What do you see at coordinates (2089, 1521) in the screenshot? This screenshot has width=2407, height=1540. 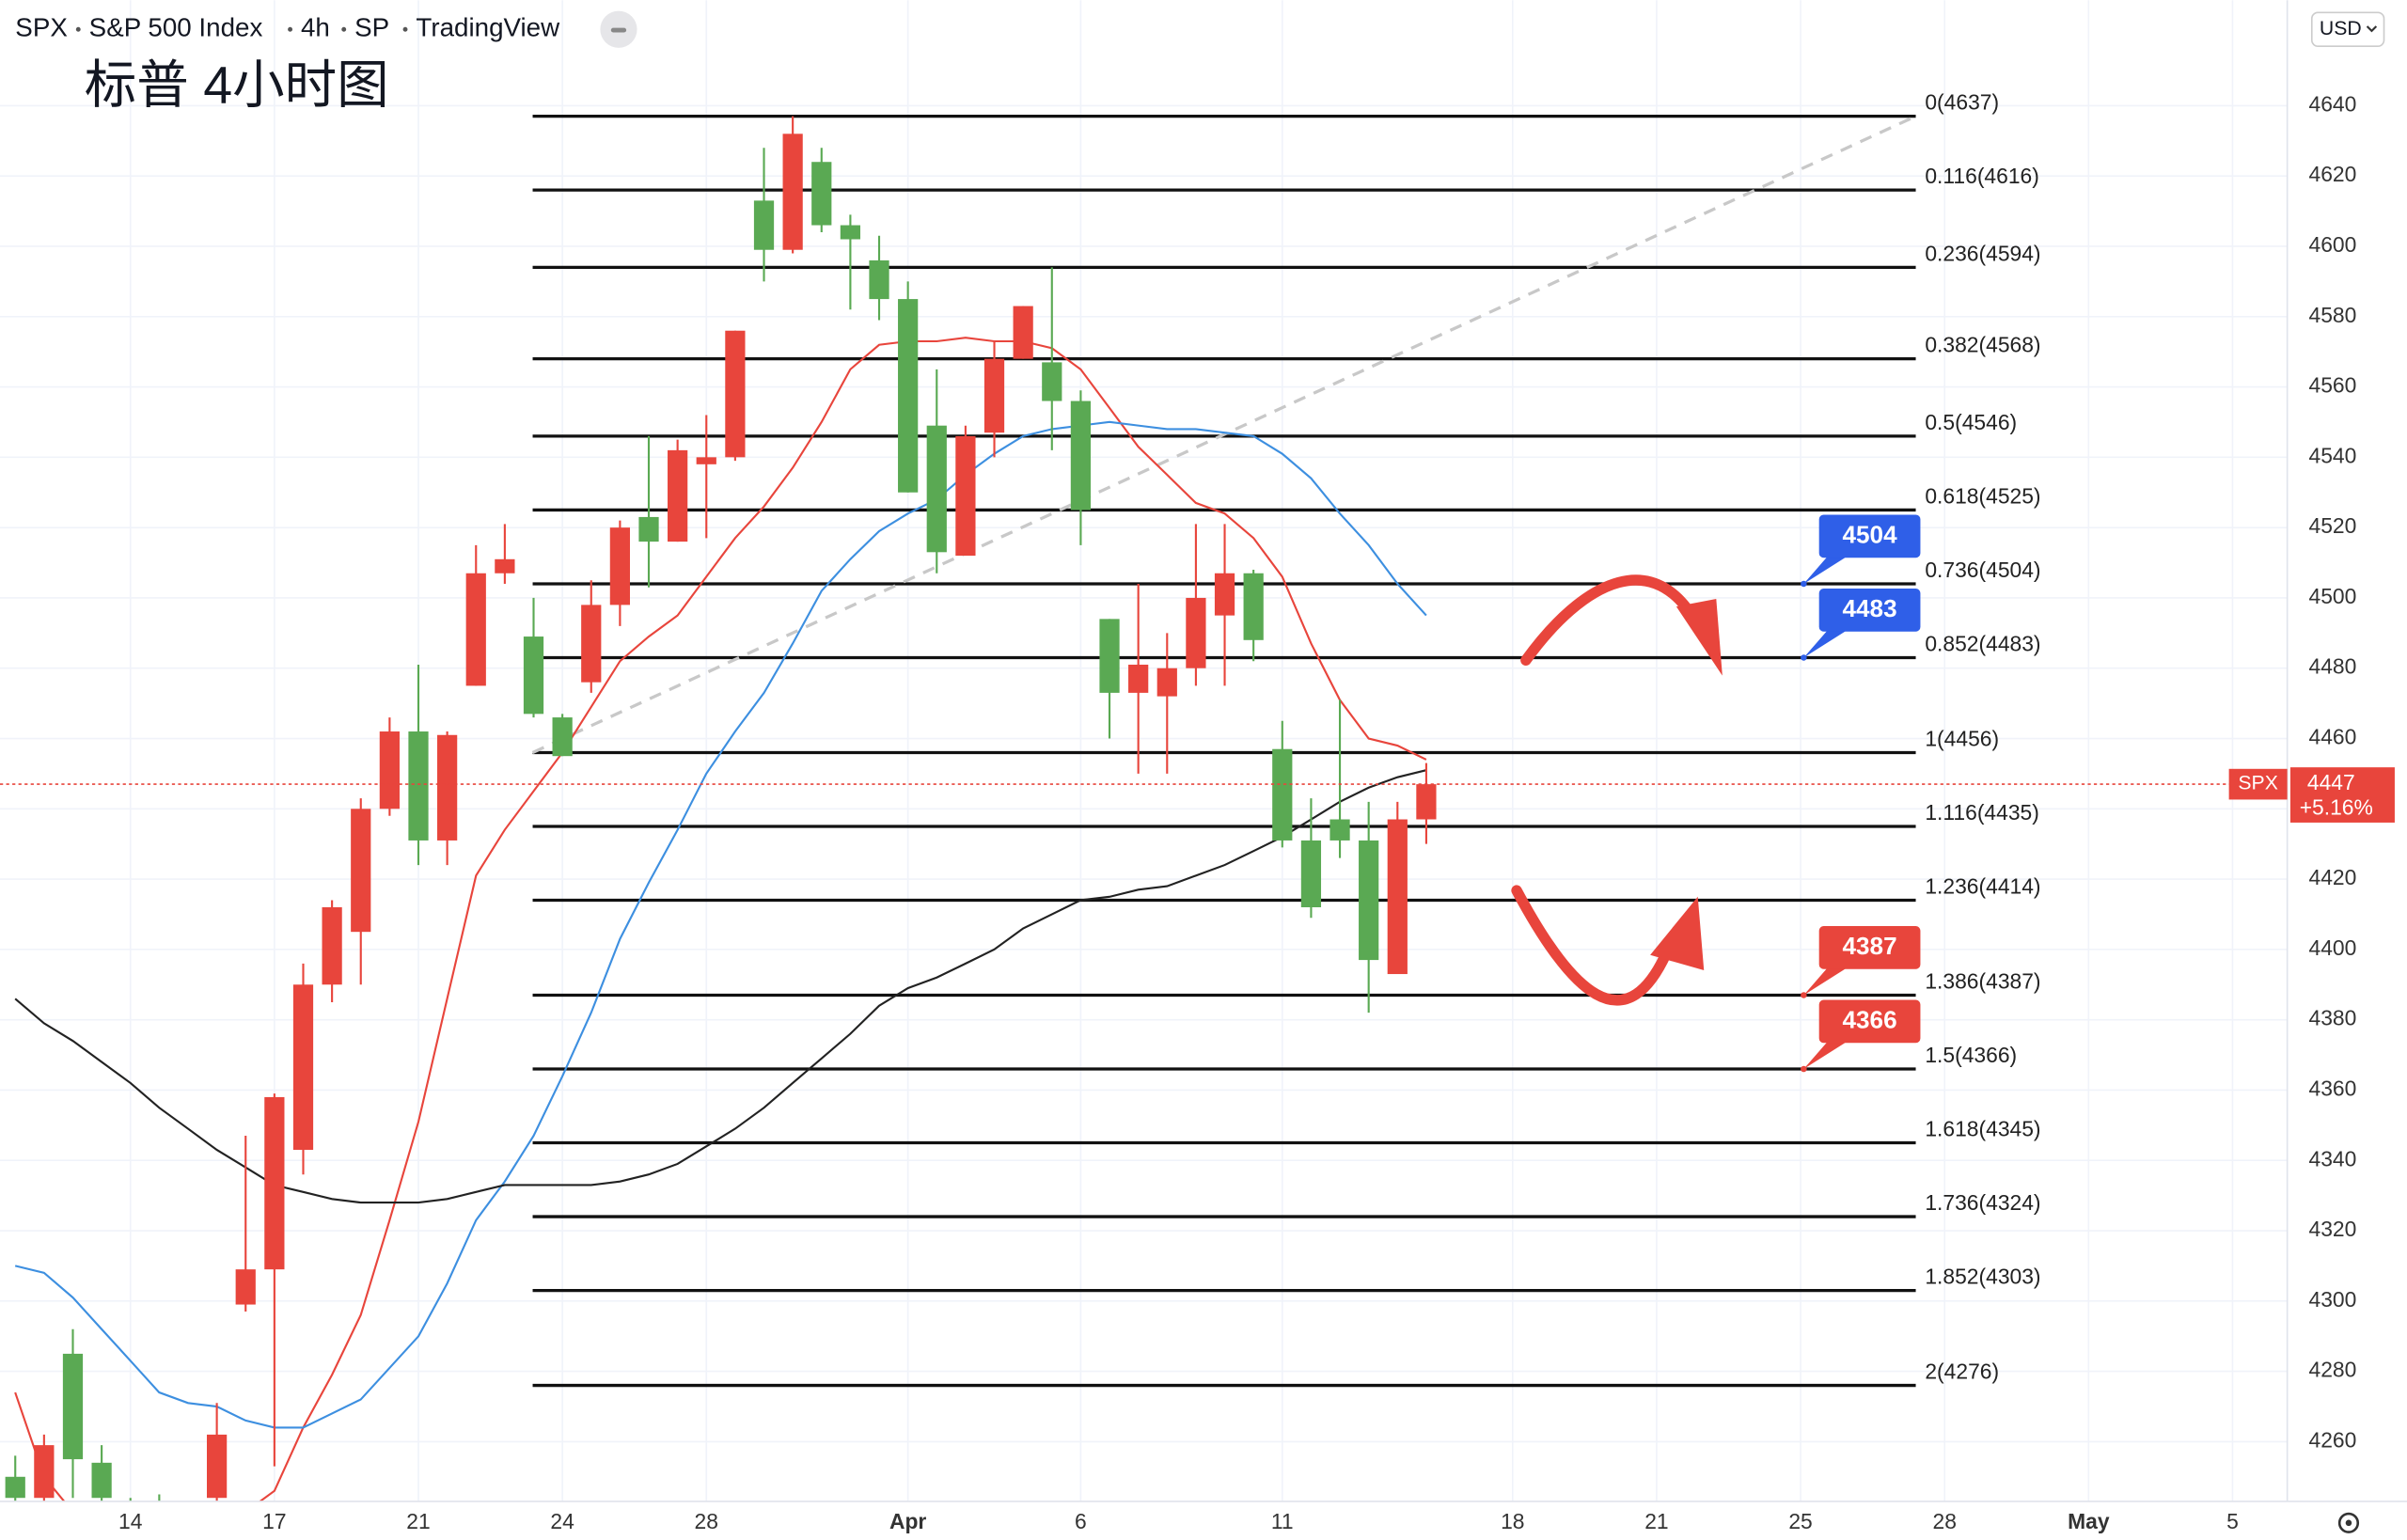 I see `x-tick-label: May` at bounding box center [2089, 1521].